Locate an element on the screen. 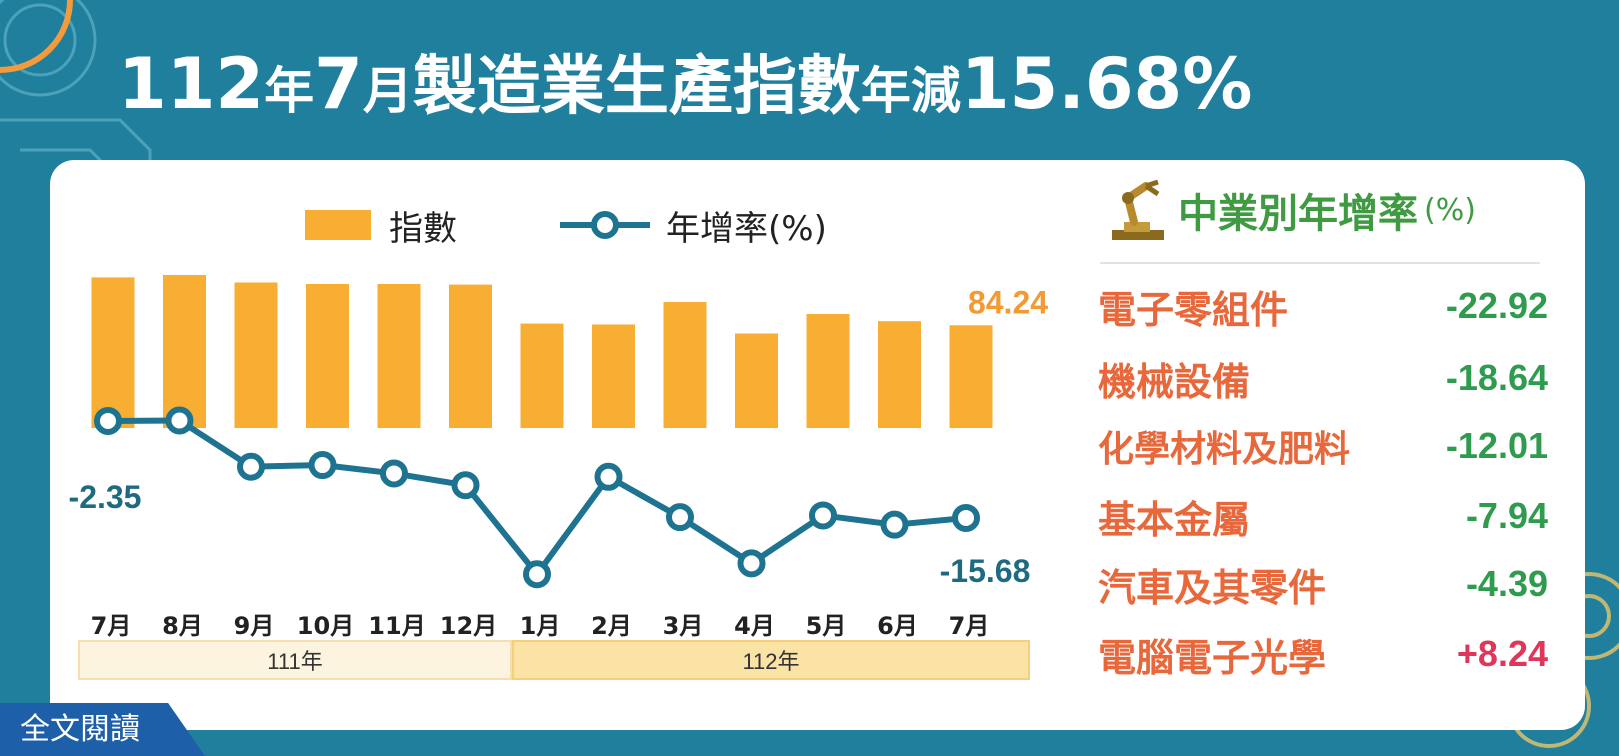 The height and width of the screenshot is (756, 1619). industry-name: 汽車及其零件 is located at coordinates (1212, 587).